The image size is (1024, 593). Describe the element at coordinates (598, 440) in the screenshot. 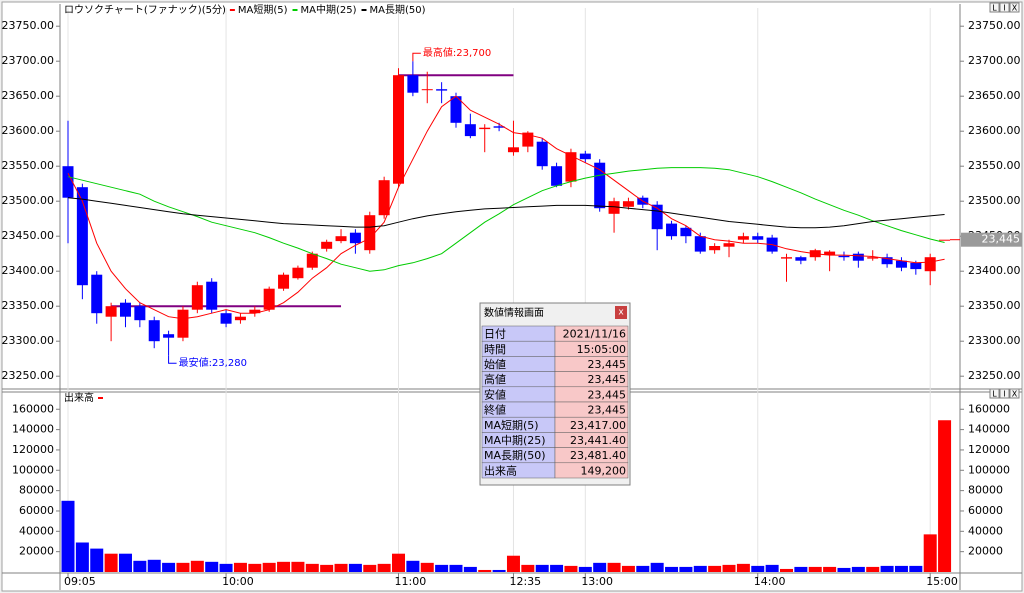

I see `info-value: 23,441.40` at that location.